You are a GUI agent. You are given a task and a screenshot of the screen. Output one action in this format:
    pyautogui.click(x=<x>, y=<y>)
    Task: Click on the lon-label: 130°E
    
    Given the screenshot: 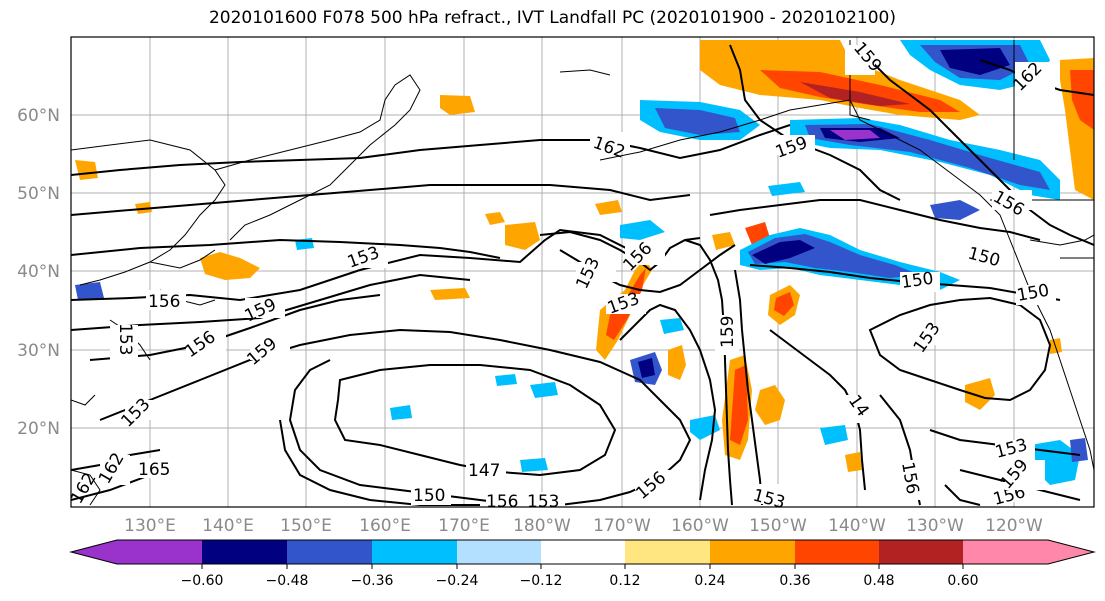 What is the action you would take?
    pyautogui.click(x=150, y=526)
    